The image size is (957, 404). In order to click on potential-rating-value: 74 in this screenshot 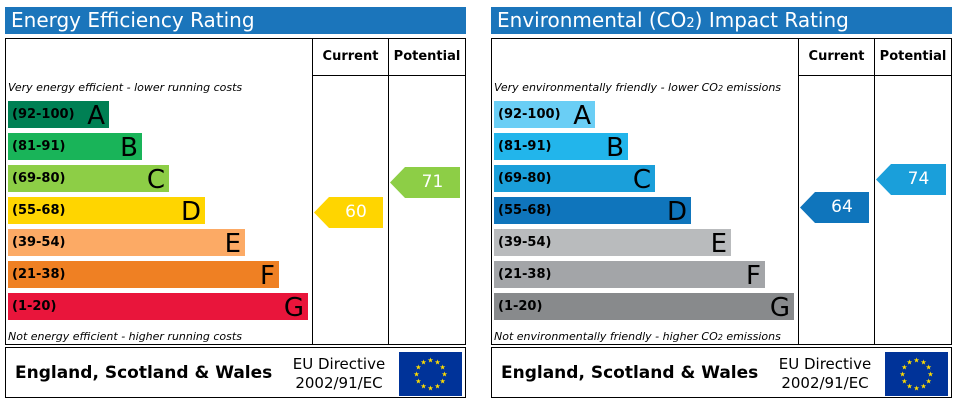, I will do `click(918, 179)`.